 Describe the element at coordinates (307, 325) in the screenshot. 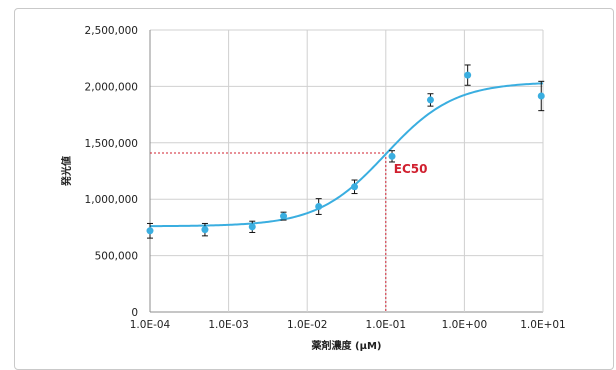

I see `x-tick-label: 1.0E-02` at that location.